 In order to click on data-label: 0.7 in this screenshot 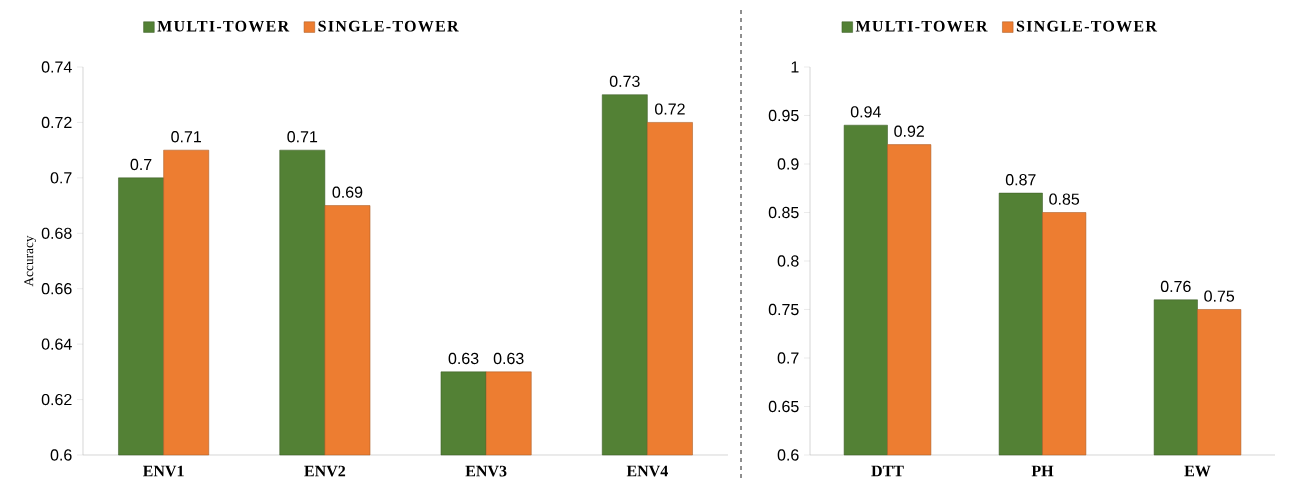, I will do `click(141, 164)`.